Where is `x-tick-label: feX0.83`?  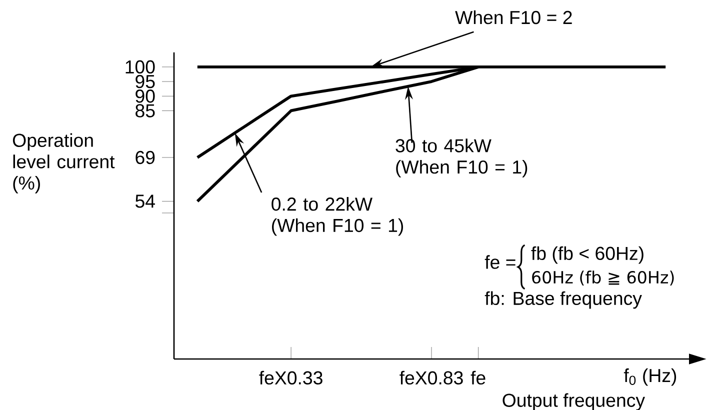
x-tick-label: feX0.83 is located at coordinates (431, 377).